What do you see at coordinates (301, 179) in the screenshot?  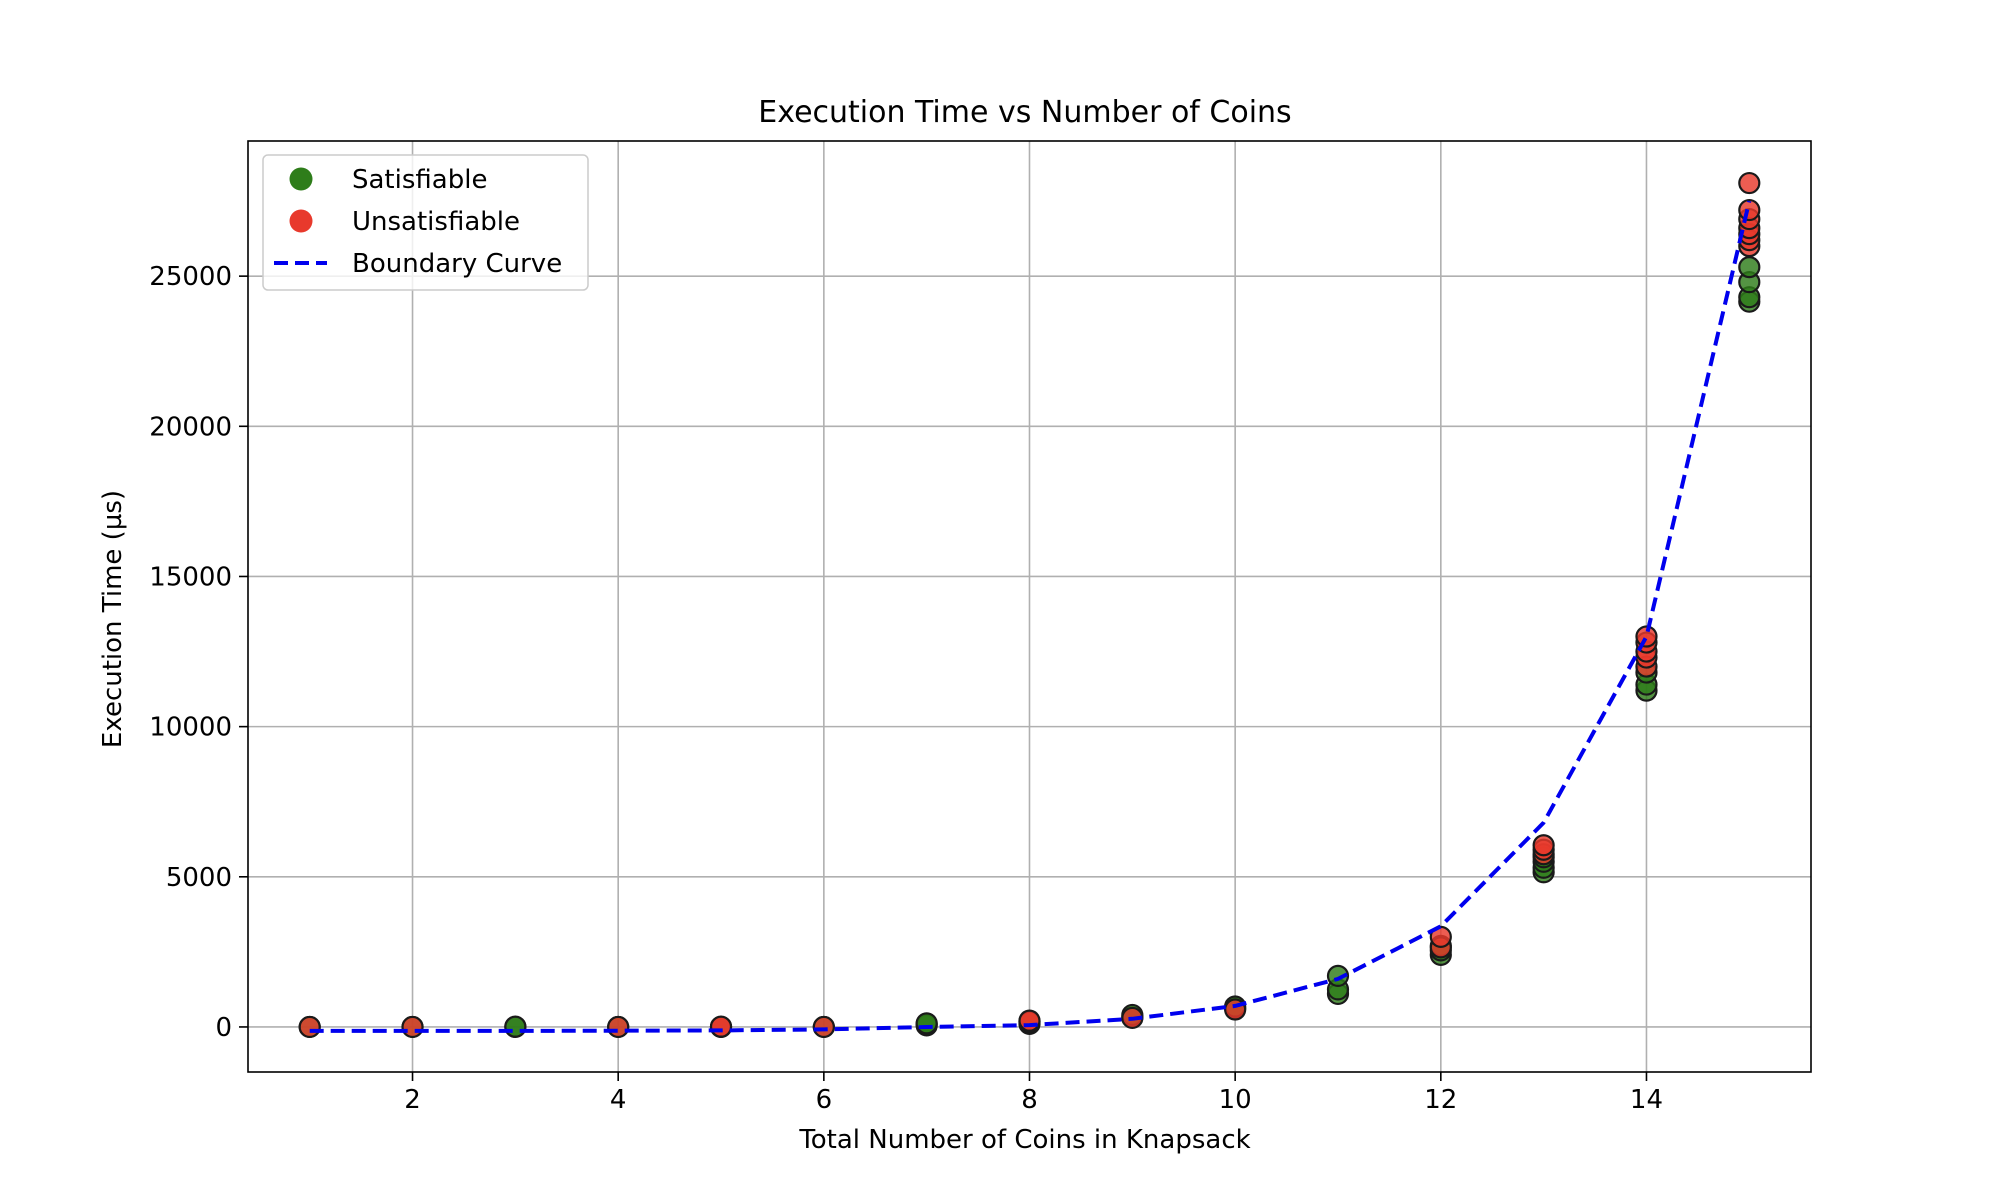 I see `legend-marker-satisfiable` at bounding box center [301, 179].